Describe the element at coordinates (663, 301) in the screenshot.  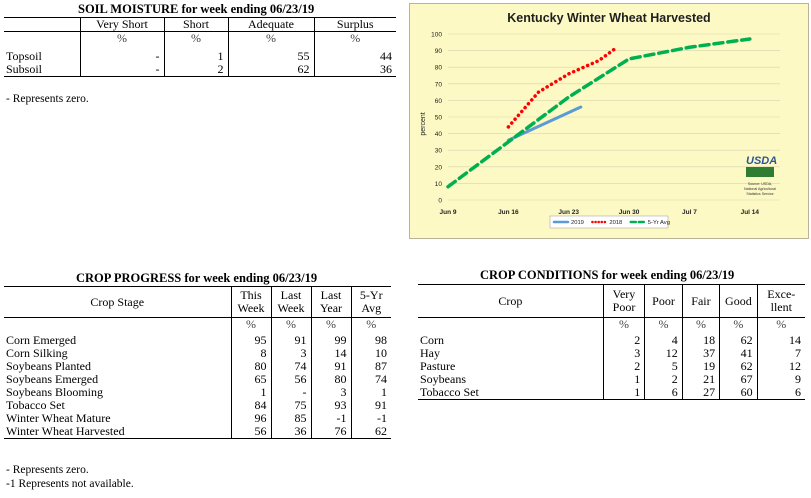
I see `condition-col-header: Poor` at that location.